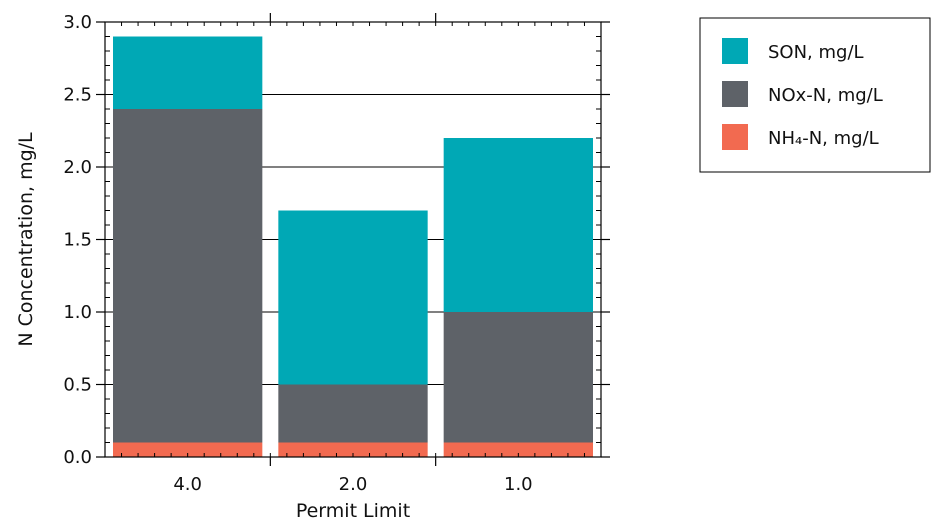 The width and height of the screenshot is (932, 523). What do you see at coordinates (26, 239) in the screenshot?
I see `y-axis-title: N Concentration, mg/L` at bounding box center [26, 239].